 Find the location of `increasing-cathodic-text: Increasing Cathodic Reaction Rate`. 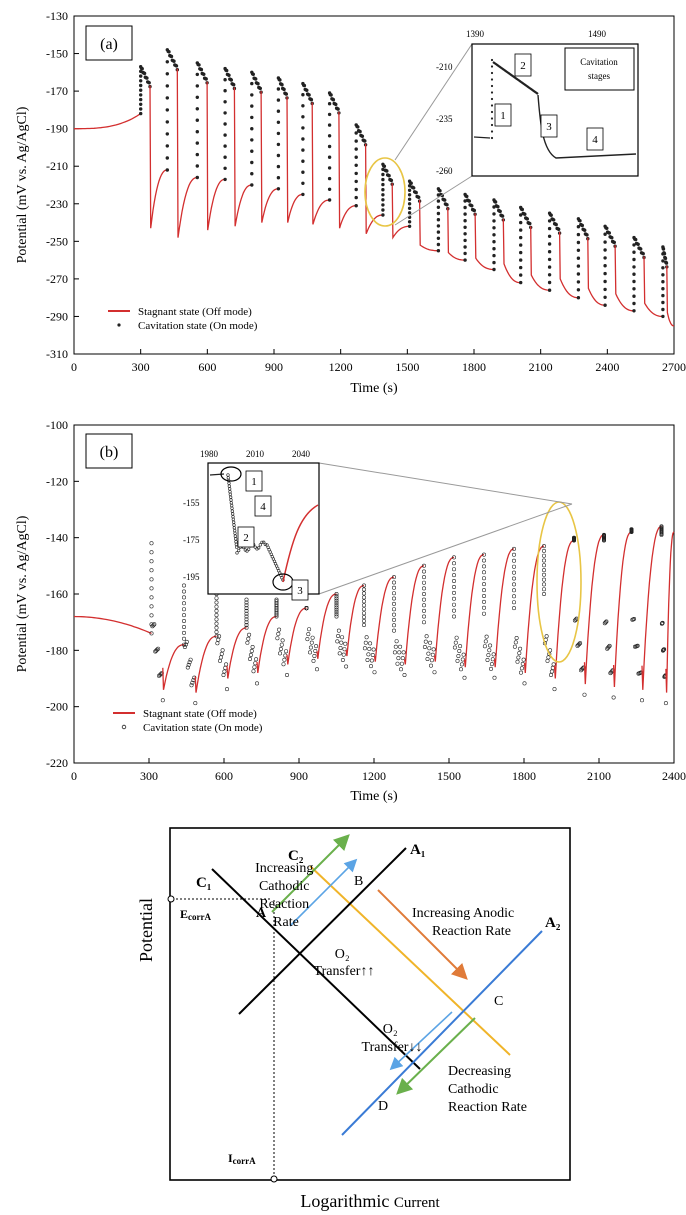

increasing-cathodic-text: Increasing Cathodic Reaction Rate is located at coordinates (286, 895).